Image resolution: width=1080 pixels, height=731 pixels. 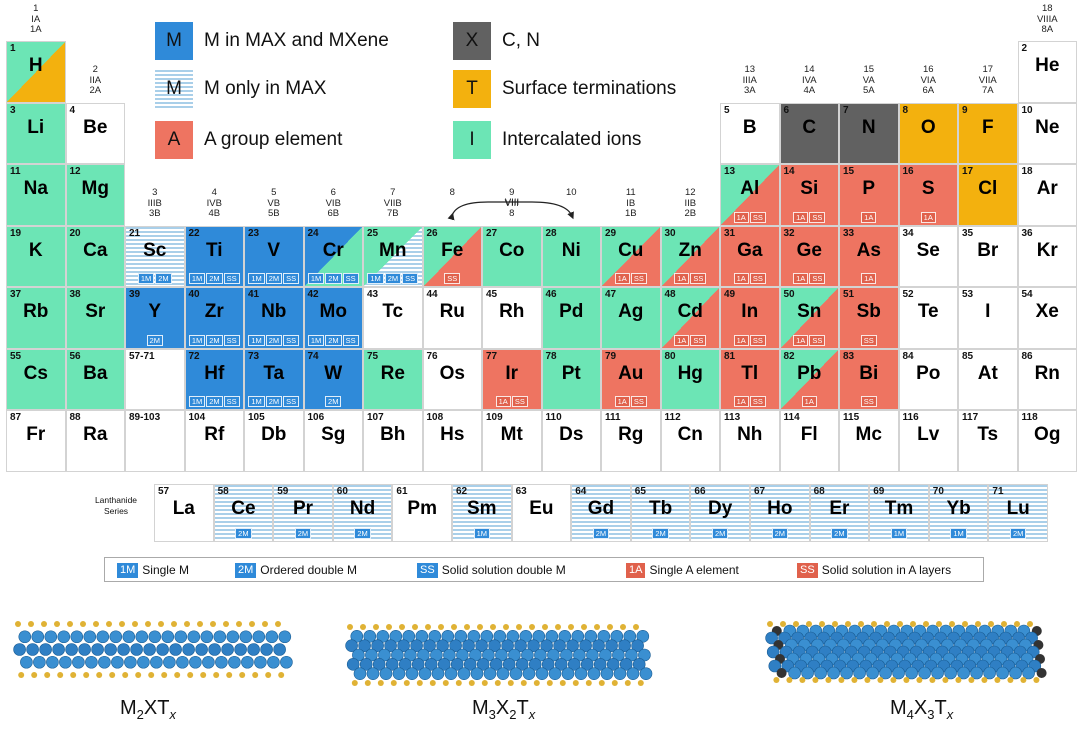 What do you see at coordinates (35, 188) in the screenshot?
I see `element-symbol: Na` at bounding box center [35, 188].